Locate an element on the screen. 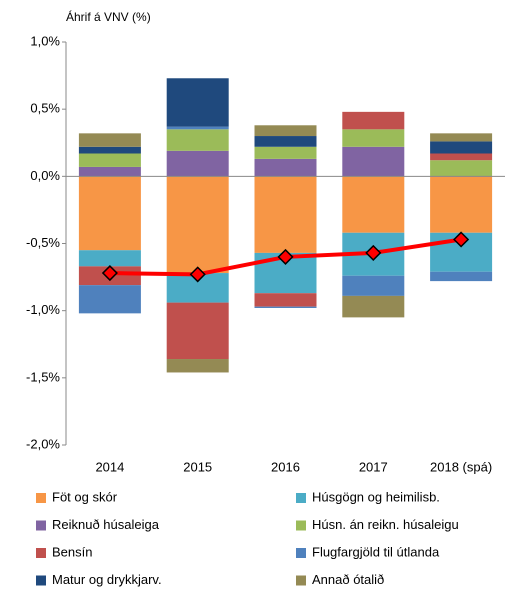 Image resolution: width=517 pixels, height=595 pixels. x-tick-label: 2018 (spá) is located at coordinates (461, 466).